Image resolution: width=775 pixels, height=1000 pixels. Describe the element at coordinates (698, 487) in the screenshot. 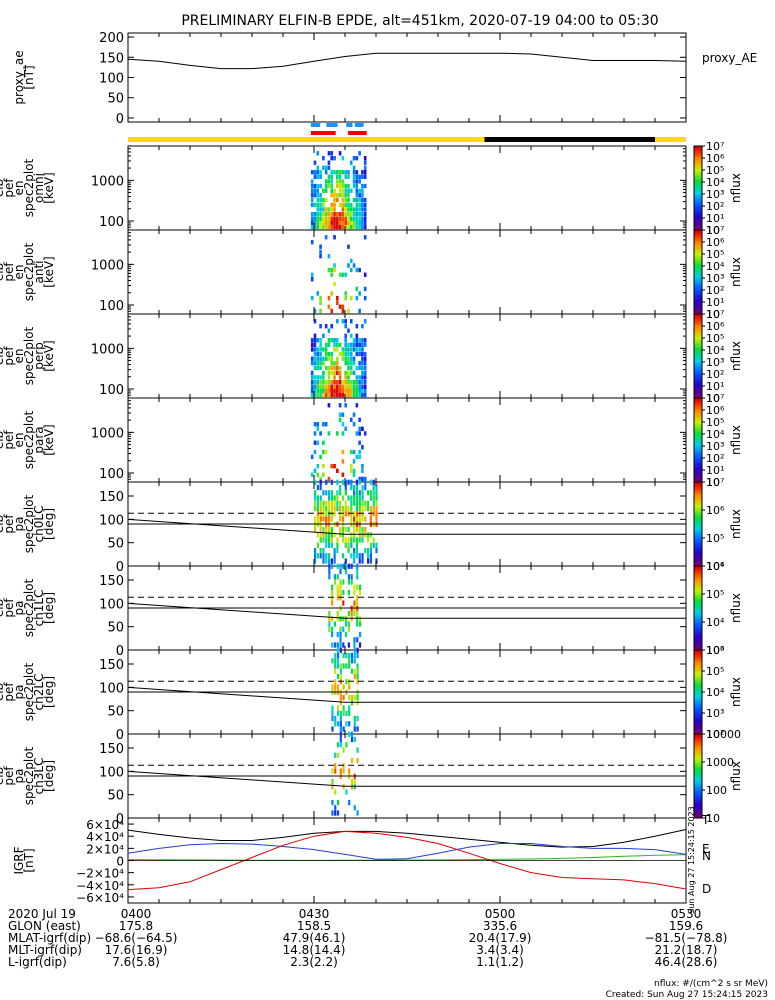

I see `pa-ch0-colorbar-cell` at that location.